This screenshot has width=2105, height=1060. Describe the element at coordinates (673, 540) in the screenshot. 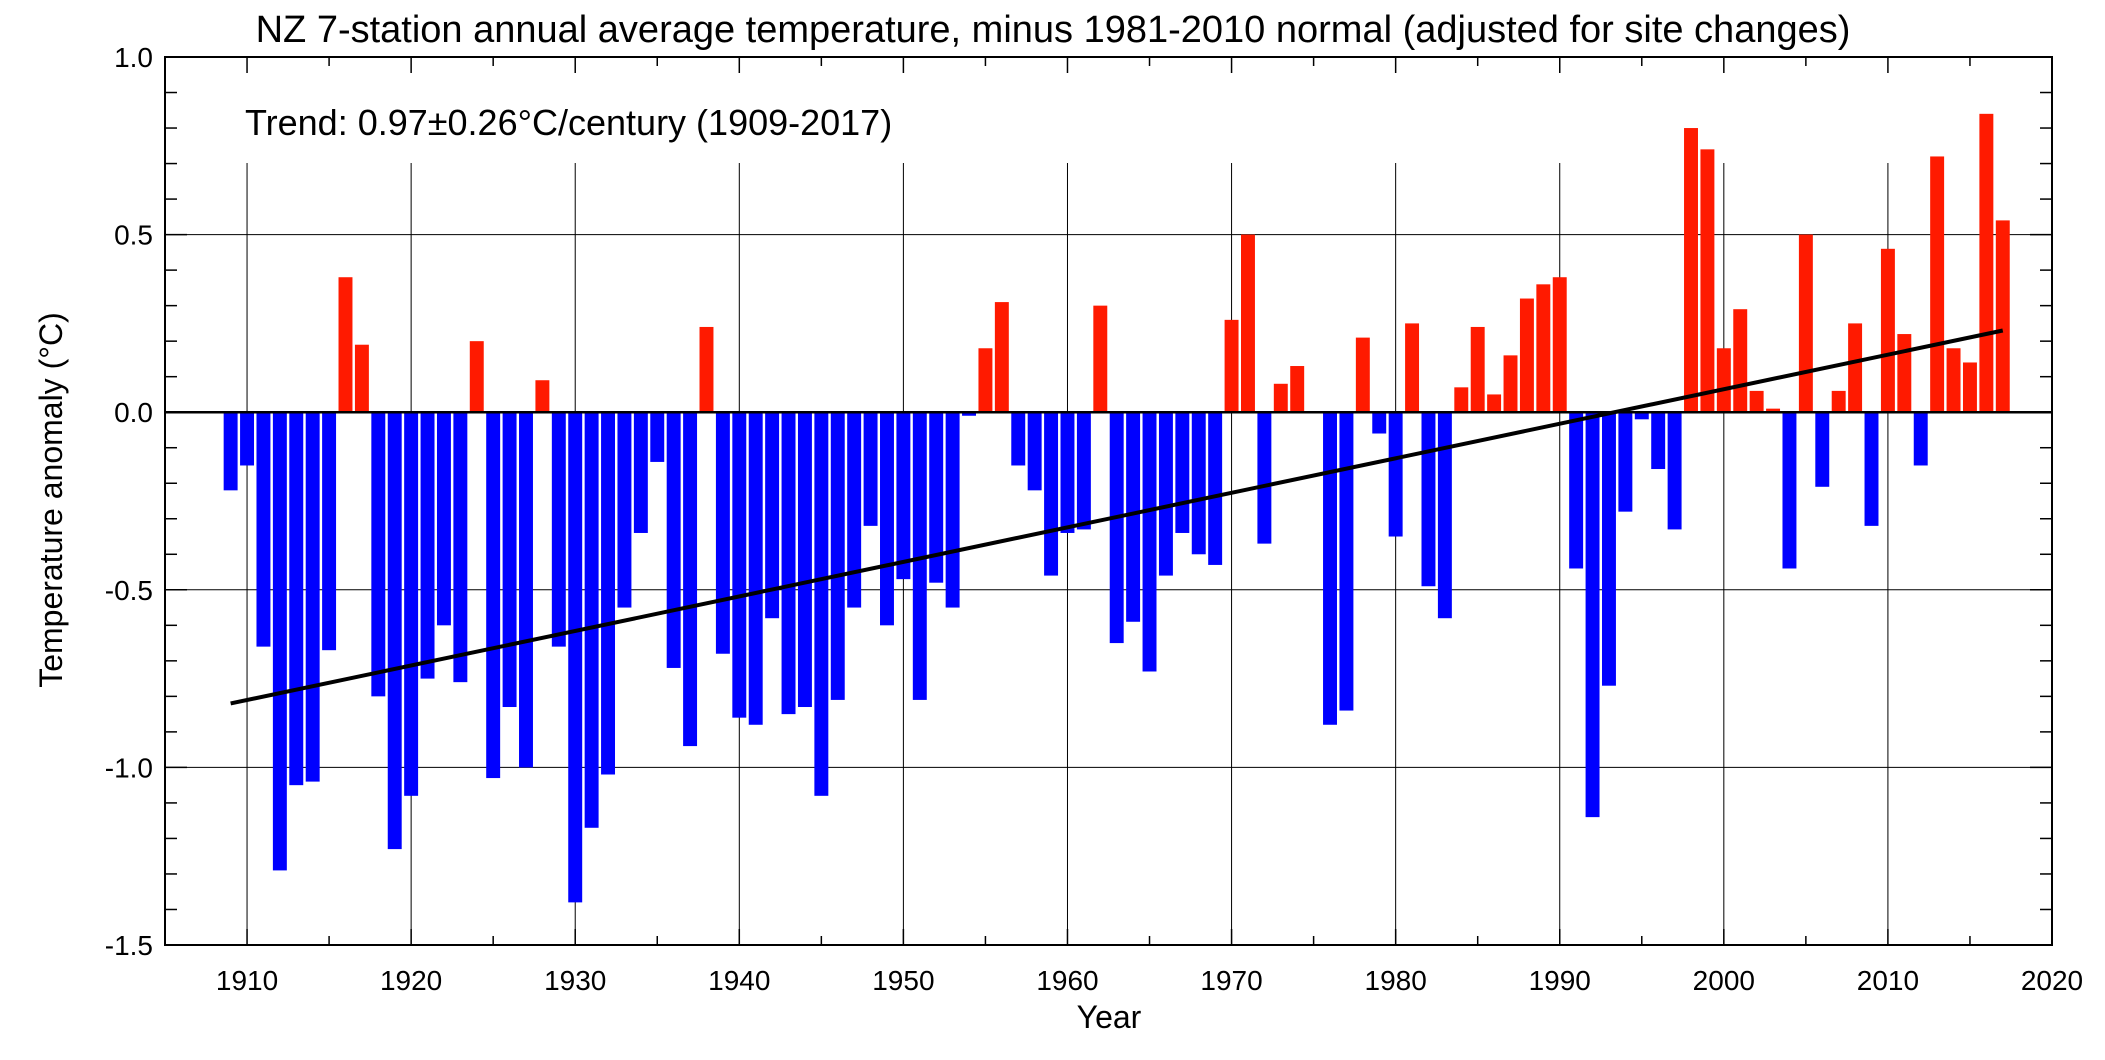

I see `bar-1936` at that location.